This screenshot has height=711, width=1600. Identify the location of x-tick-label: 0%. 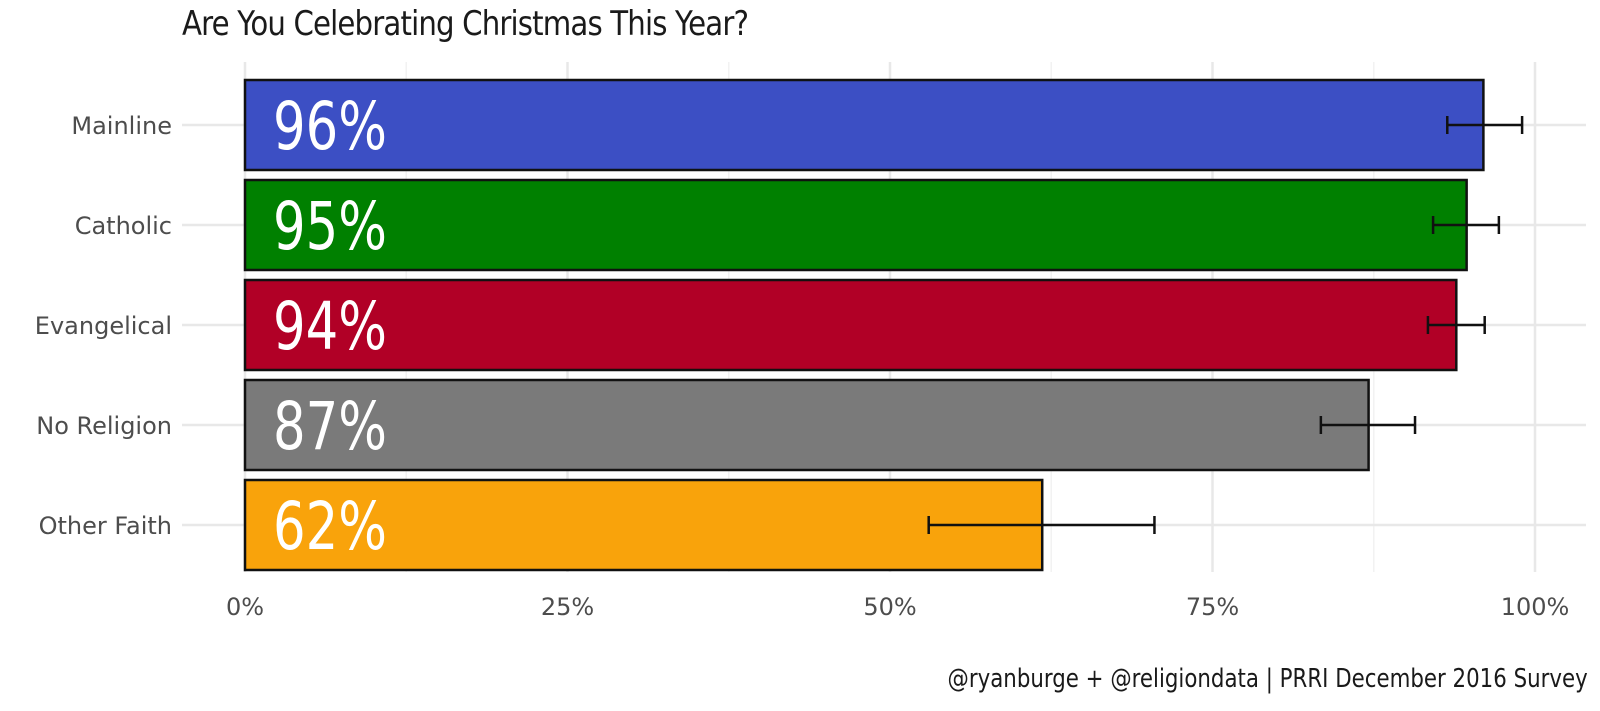
(245, 607).